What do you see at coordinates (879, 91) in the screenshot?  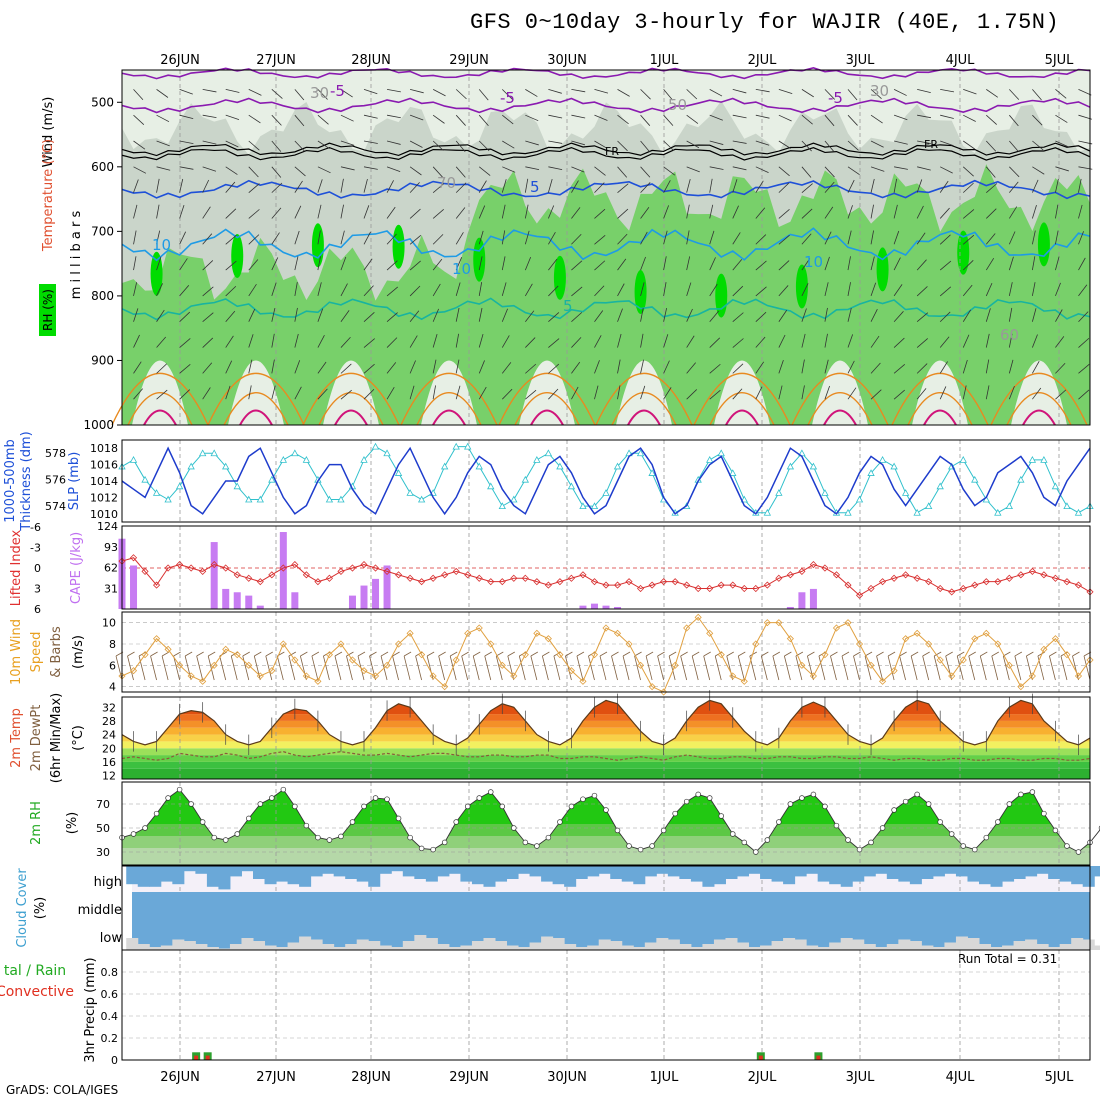 I see `contour-label: 30` at bounding box center [879, 91].